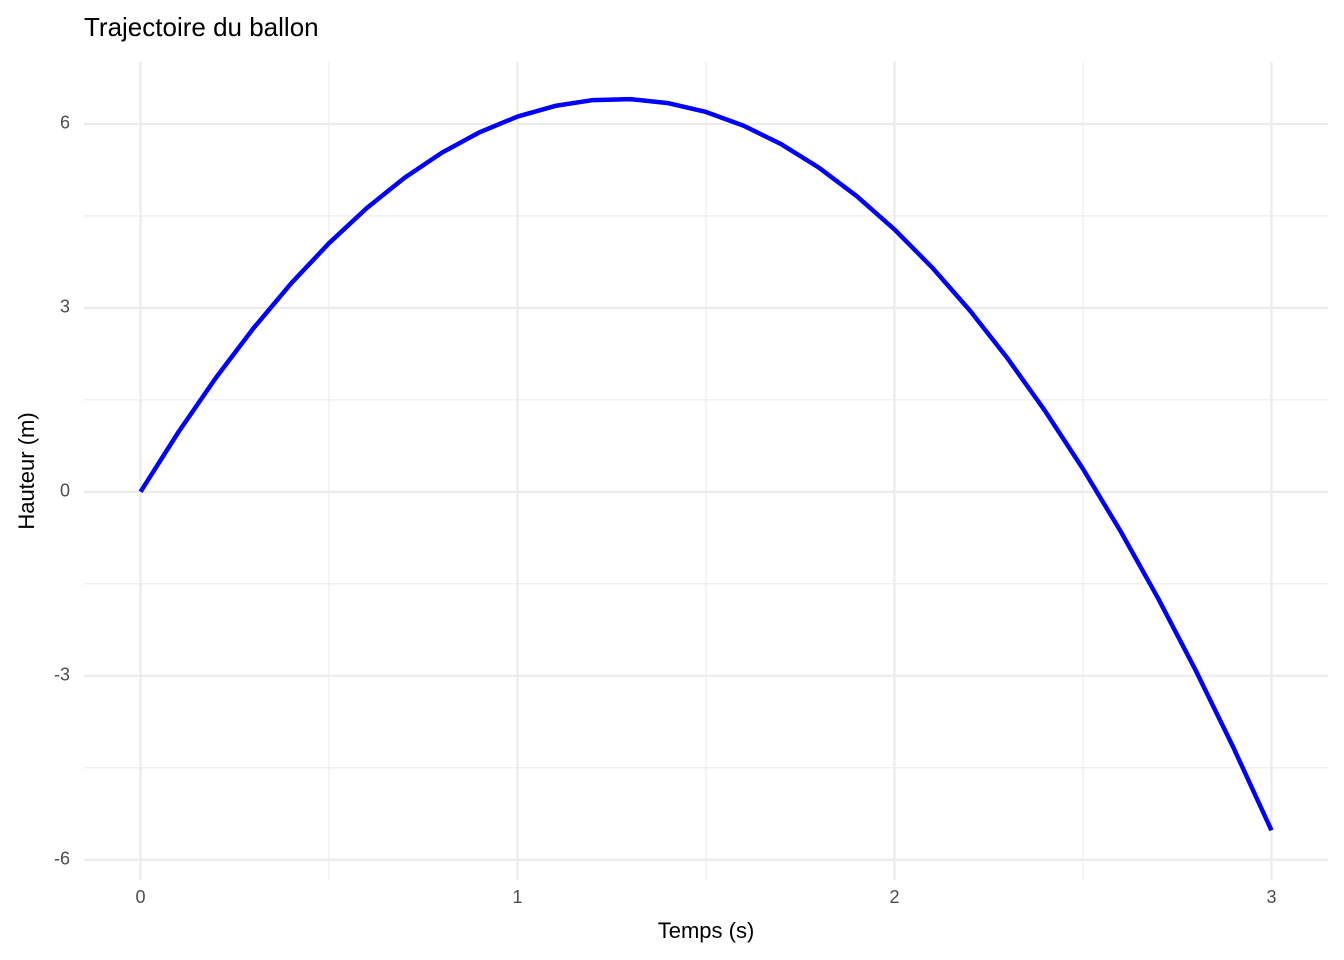 The width and height of the screenshot is (1344, 960). What do you see at coordinates (1271, 897) in the screenshot?
I see `x-tick-label: 3` at bounding box center [1271, 897].